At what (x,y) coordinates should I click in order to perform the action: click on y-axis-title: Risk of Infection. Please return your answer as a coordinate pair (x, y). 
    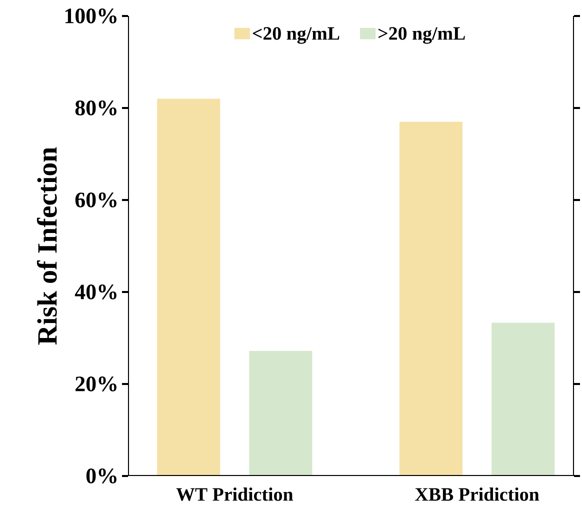
    Looking at the image, I should click on (46, 246).